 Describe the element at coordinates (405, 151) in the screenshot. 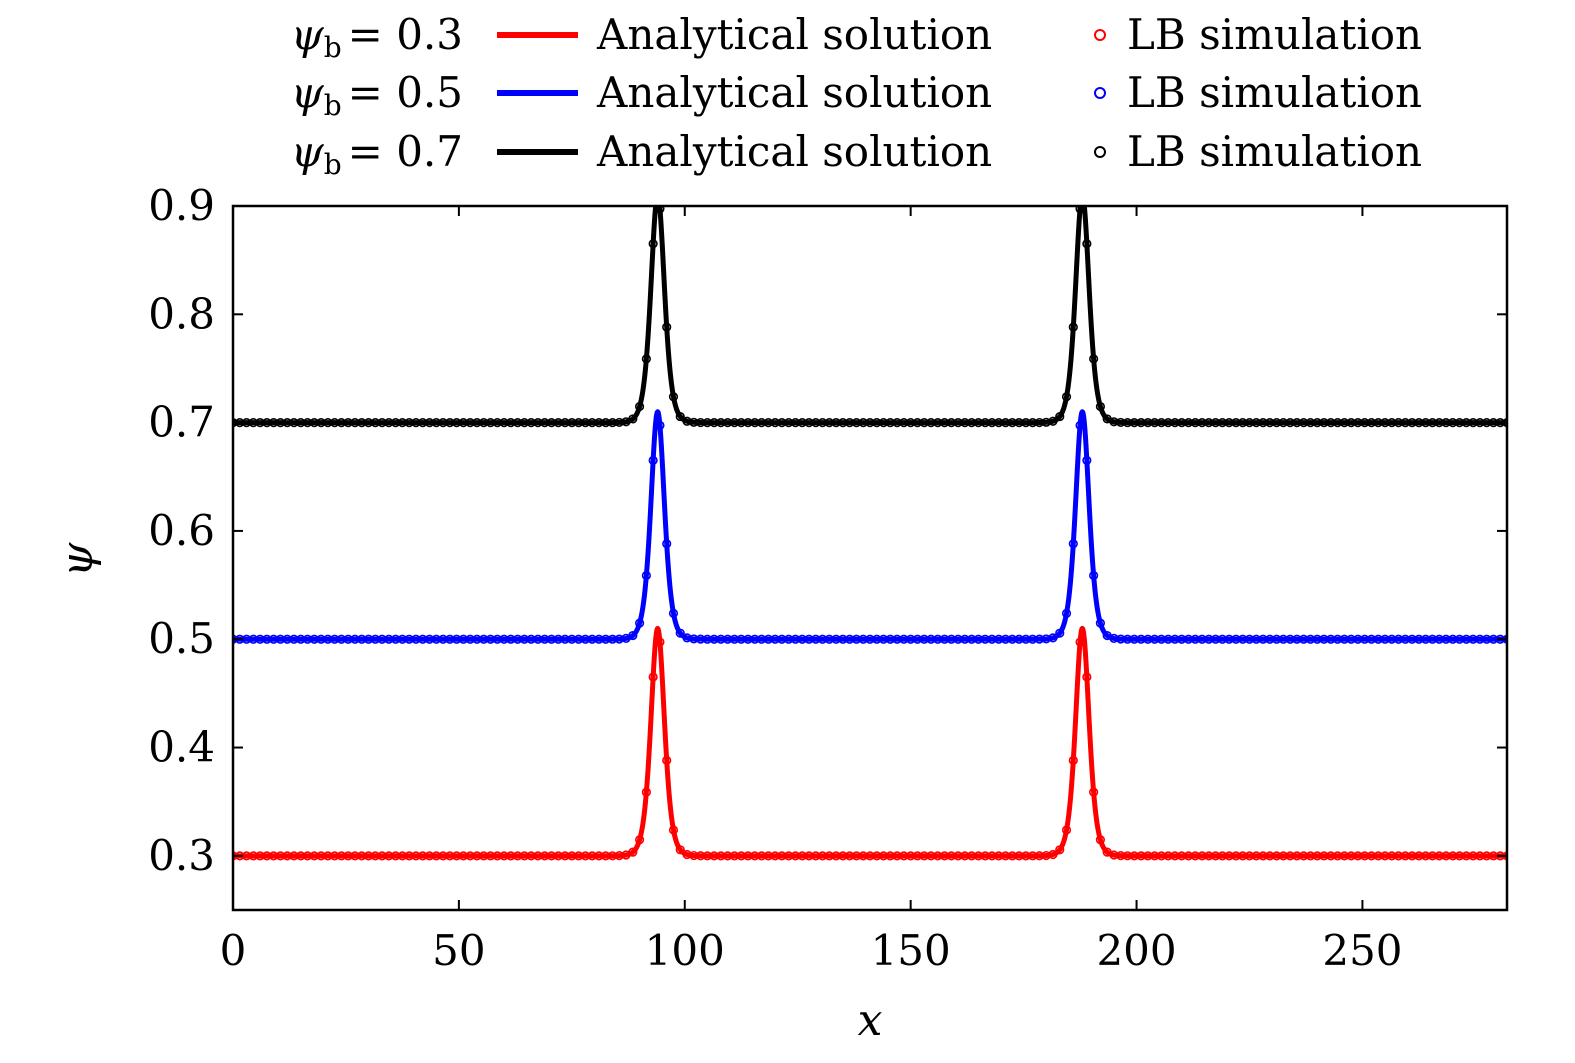

I see `legend-eq: = 0.7` at that location.